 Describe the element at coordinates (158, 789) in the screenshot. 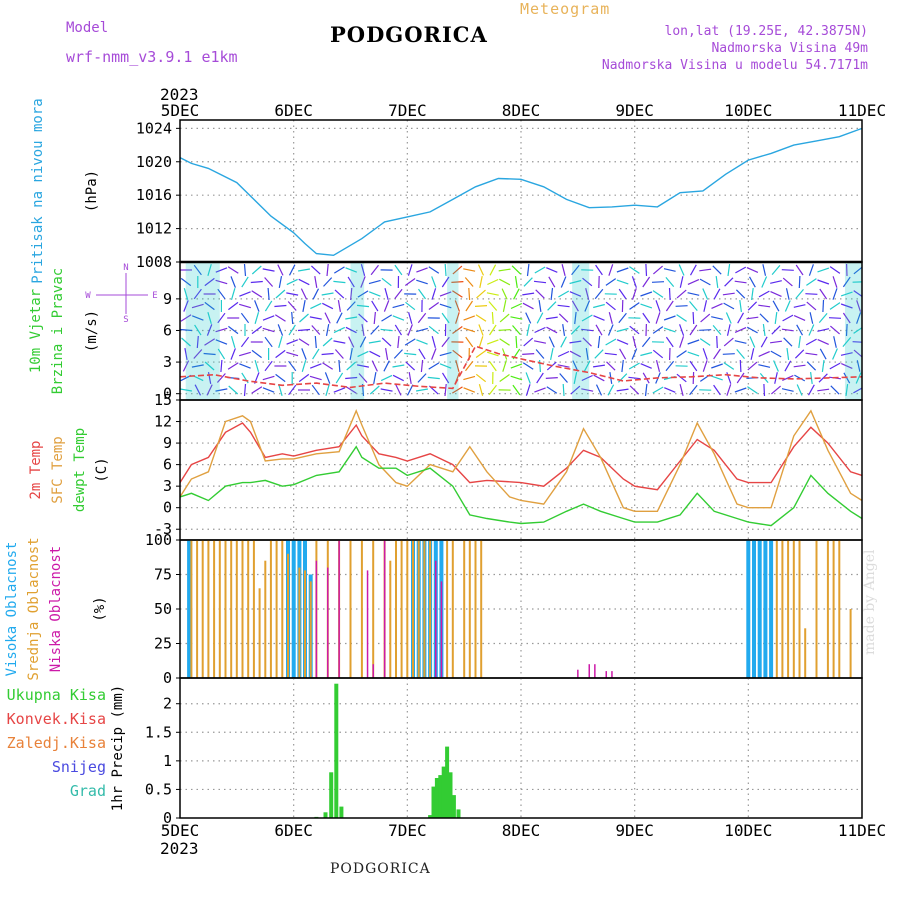

I see `precip-ytick-label: 0.5` at that location.